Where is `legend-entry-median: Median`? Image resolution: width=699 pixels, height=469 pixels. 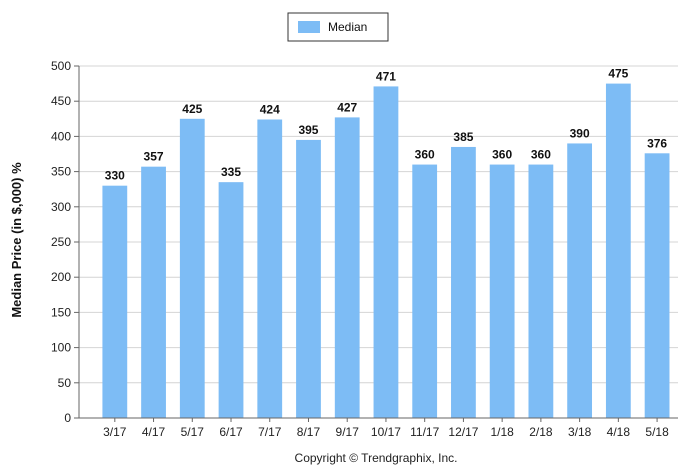 legend-entry-median: Median is located at coordinates (347, 27).